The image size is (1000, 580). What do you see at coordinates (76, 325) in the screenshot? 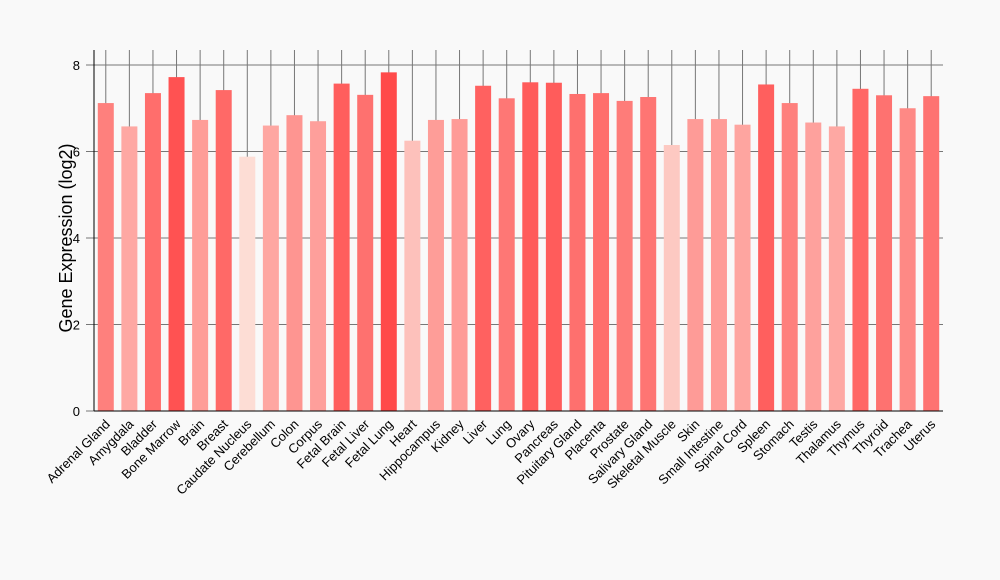
I see `y-tick-label: 2` at bounding box center [76, 325].